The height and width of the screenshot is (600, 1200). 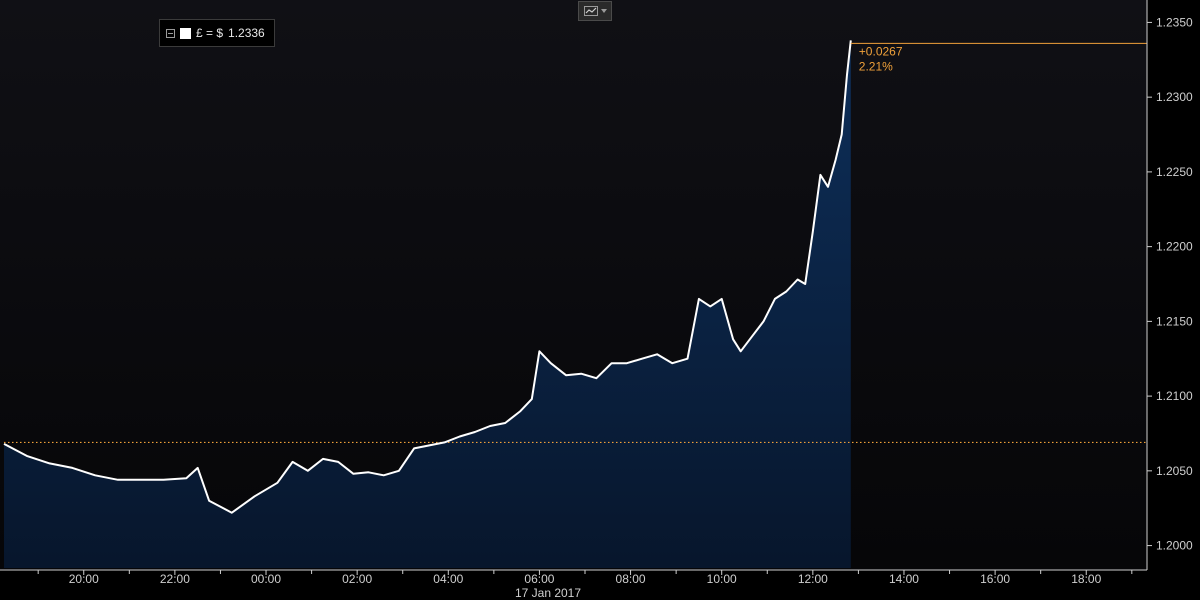 I want to click on x-date-label: 17 Jan 2017, so click(x=548, y=593).